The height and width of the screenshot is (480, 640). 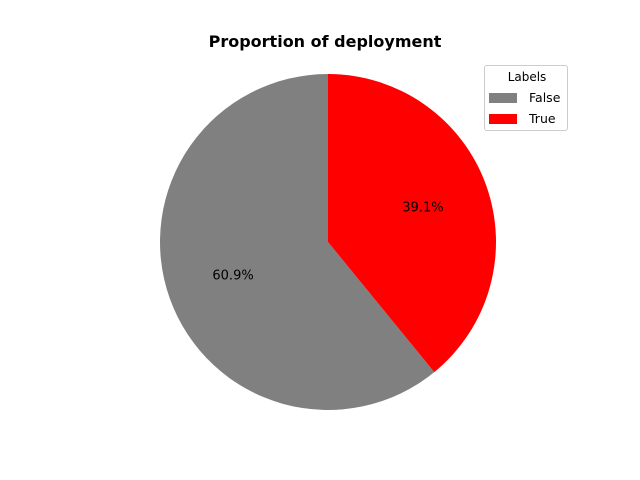 I want to click on legend-swatch-true, so click(x=503, y=119).